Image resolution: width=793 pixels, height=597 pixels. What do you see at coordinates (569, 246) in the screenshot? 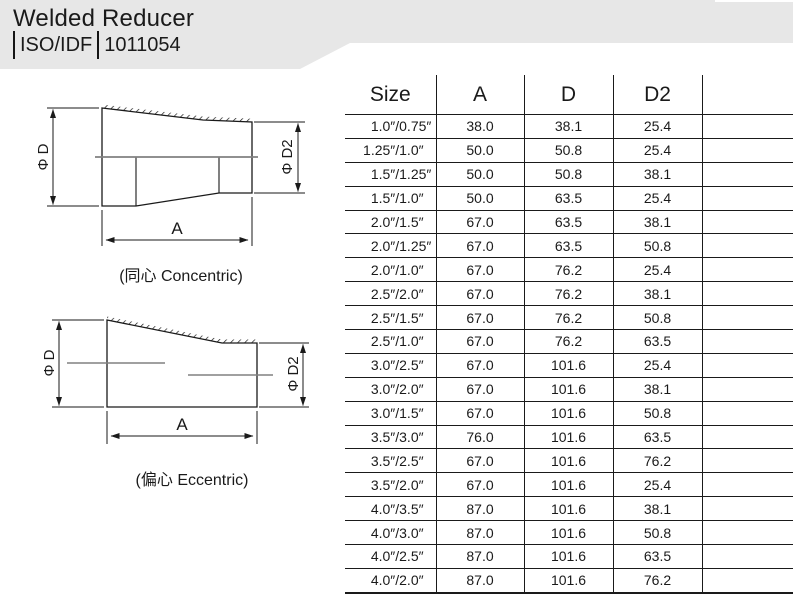
I see `d-value-cell: 63.5` at bounding box center [569, 246].